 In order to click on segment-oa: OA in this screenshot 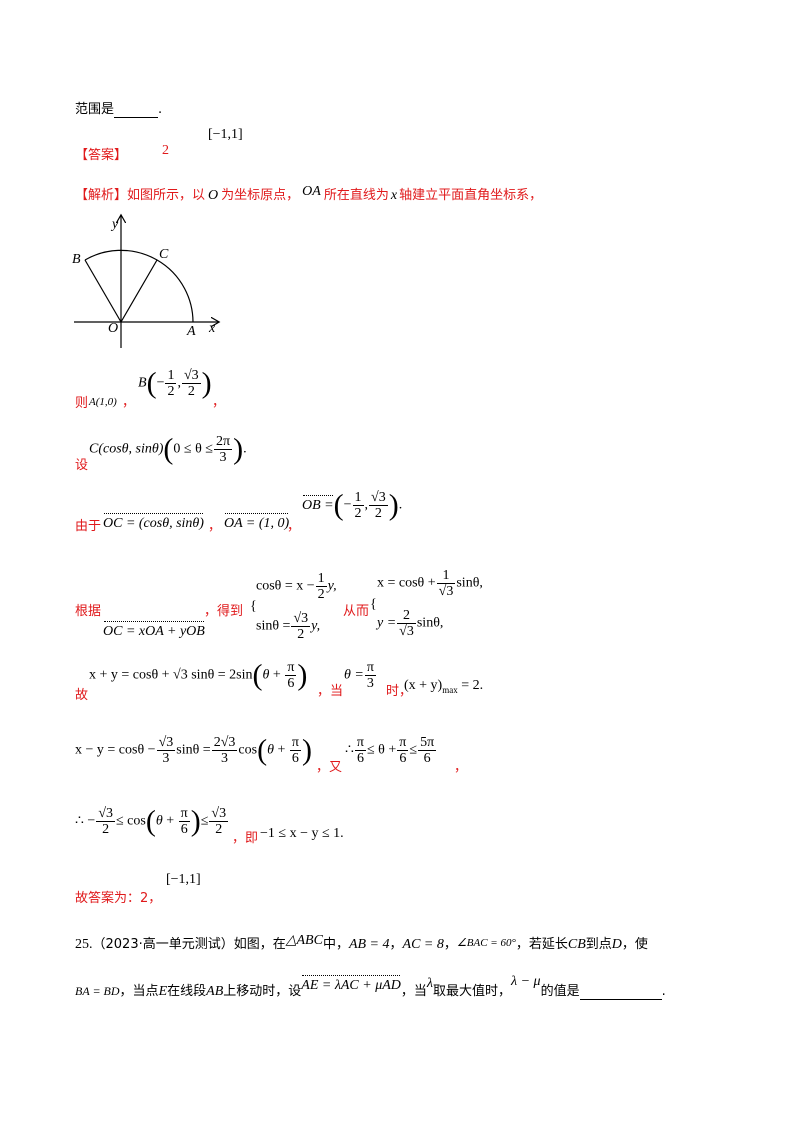, I will do `click(311, 191)`.